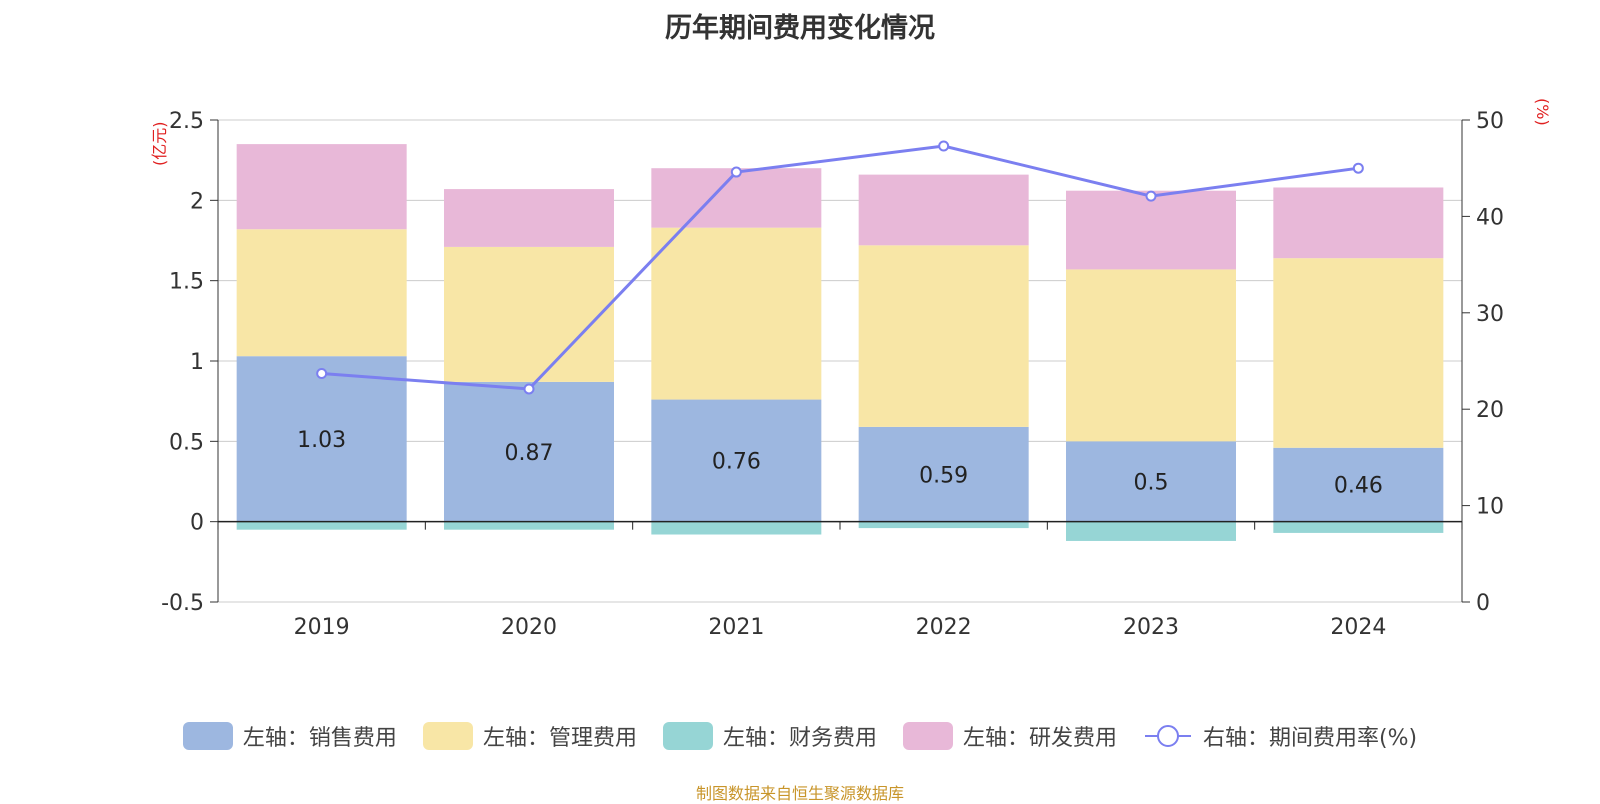 The image size is (1600, 804). What do you see at coordinates (197, 201) in the screenshot?
I see `left-axis-tick-label: 2` at bounding box center [197, 201].